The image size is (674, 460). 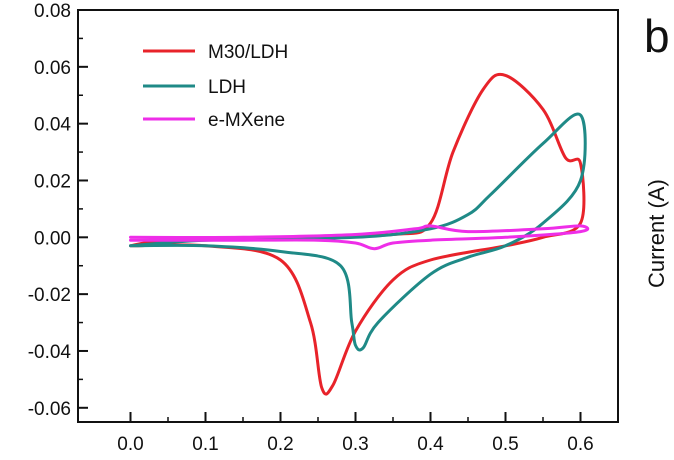 I want to click on series-line-e-mxene, so click(x=359, y=237).